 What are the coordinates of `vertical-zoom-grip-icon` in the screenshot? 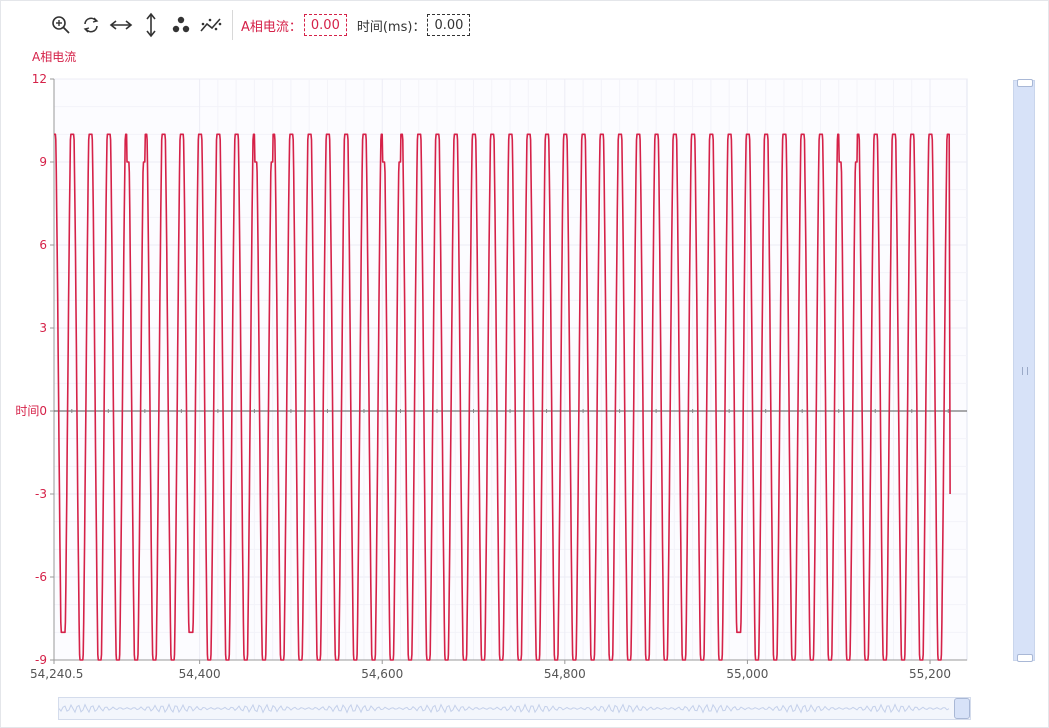 It's located at (1025, 371).